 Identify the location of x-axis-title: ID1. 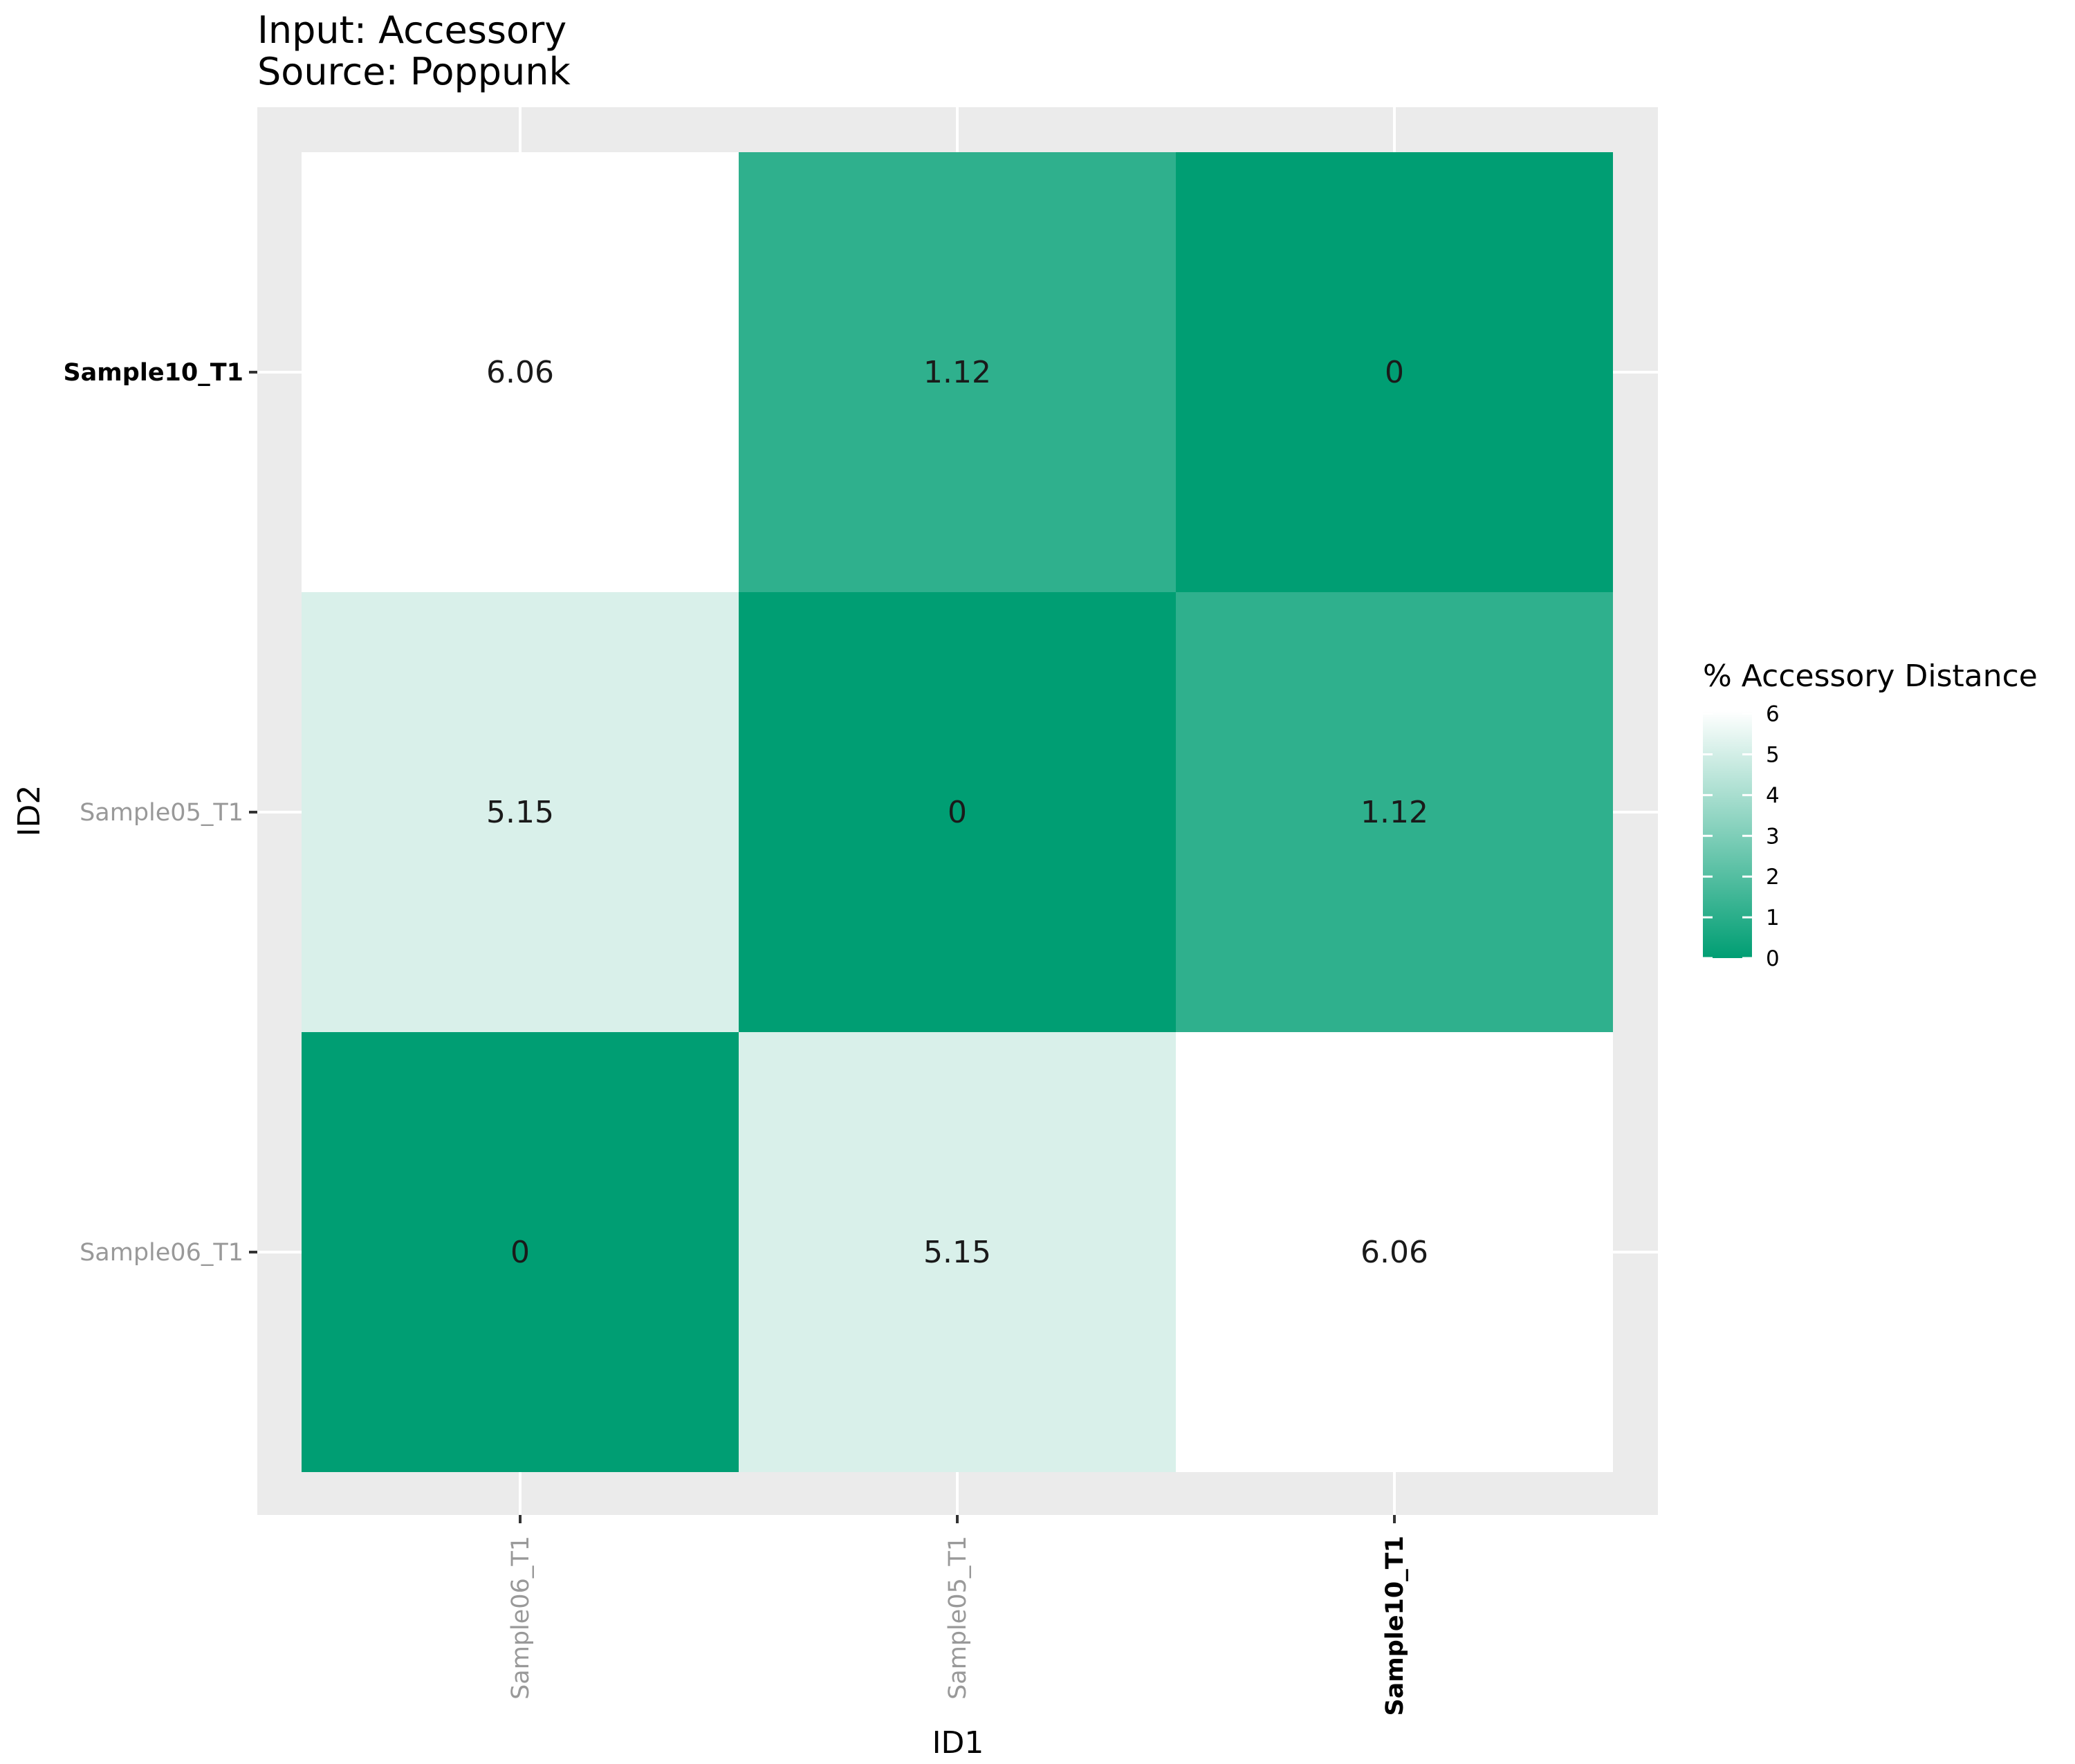
(958, 1743).